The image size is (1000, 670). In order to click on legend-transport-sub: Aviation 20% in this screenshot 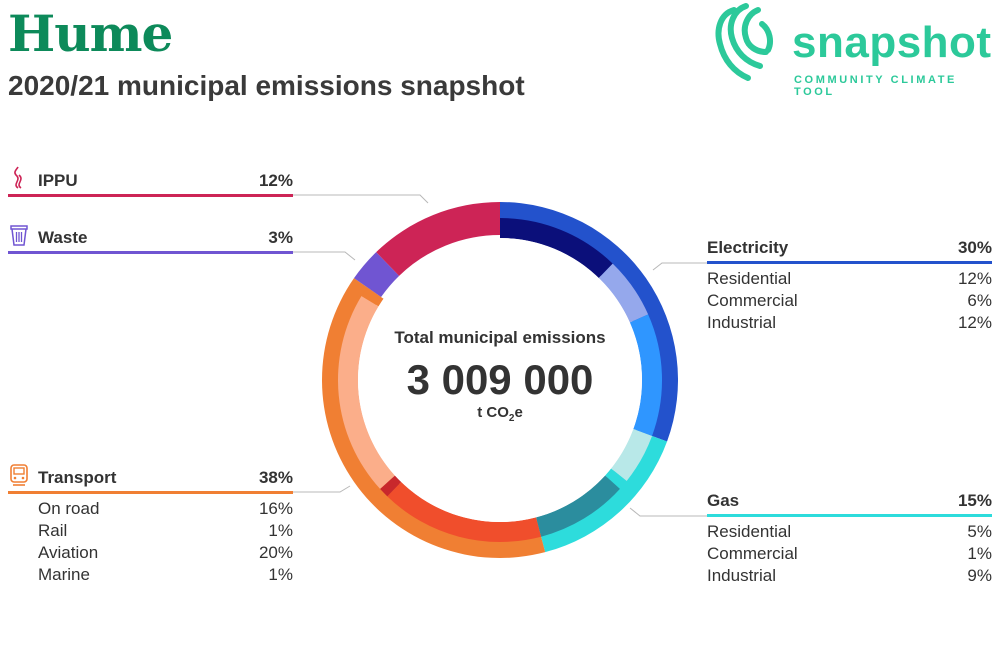, I will do `click(150, 552)`.